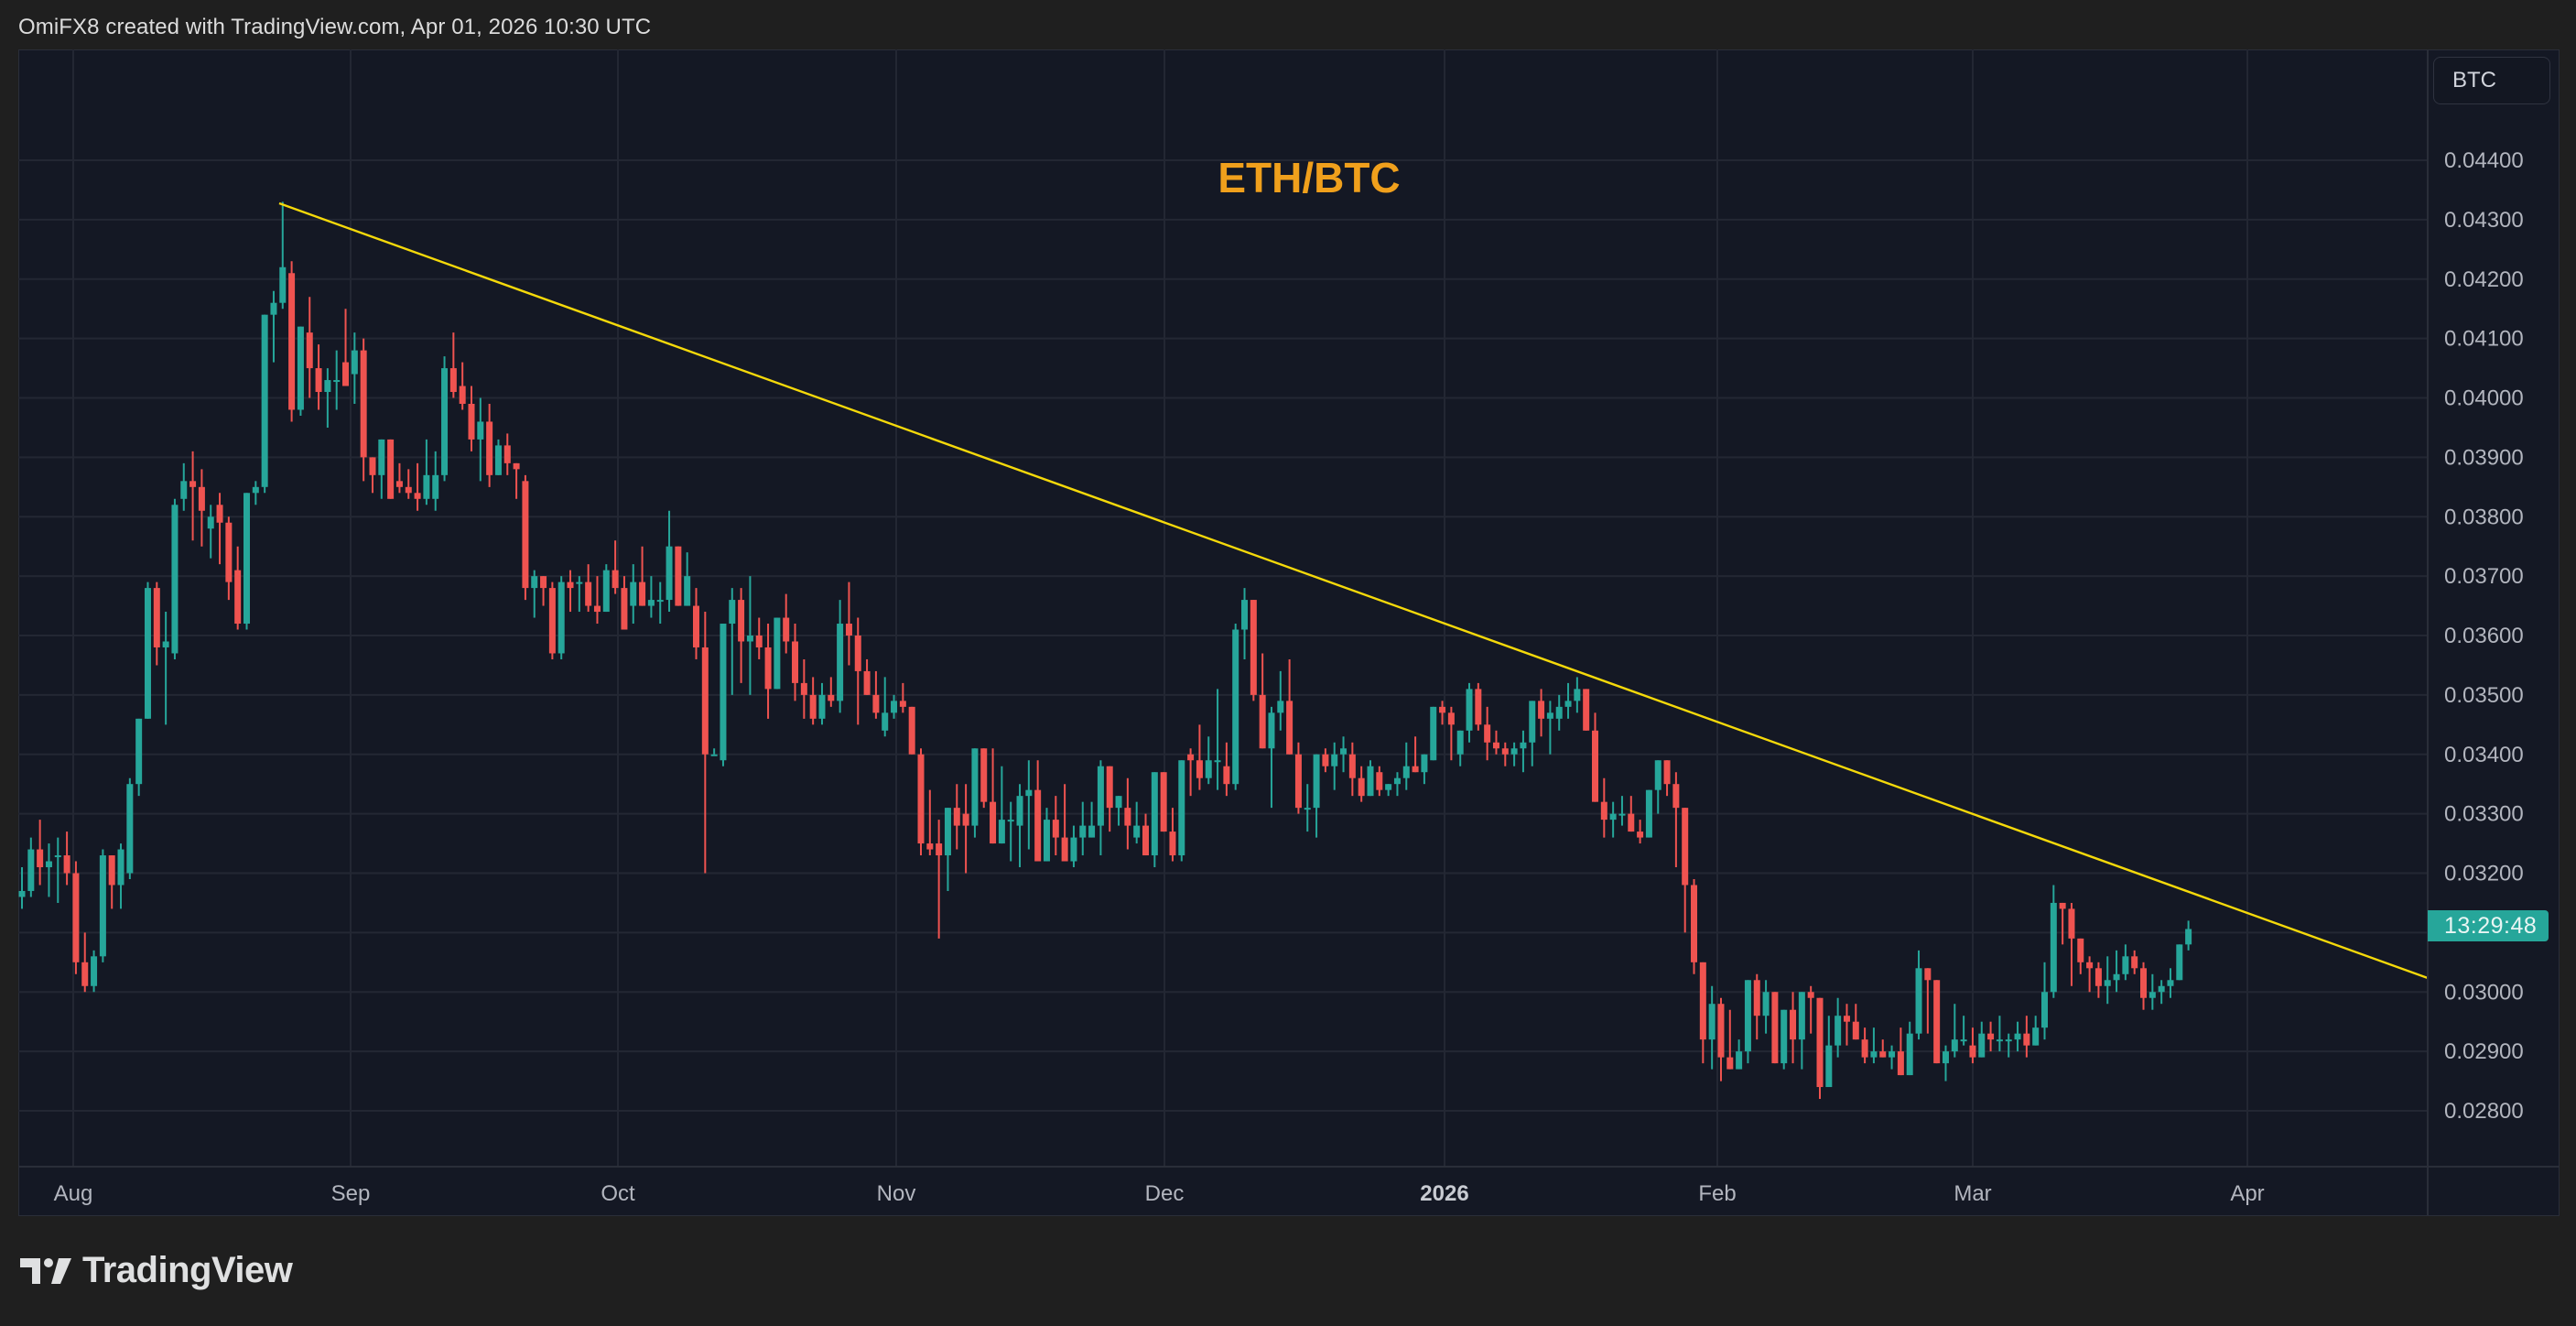  What do you see at coordinates (1165, 1193) in the screenshot?
I see `time-tick-label: Dec` at bounding box center [1165, 1193].